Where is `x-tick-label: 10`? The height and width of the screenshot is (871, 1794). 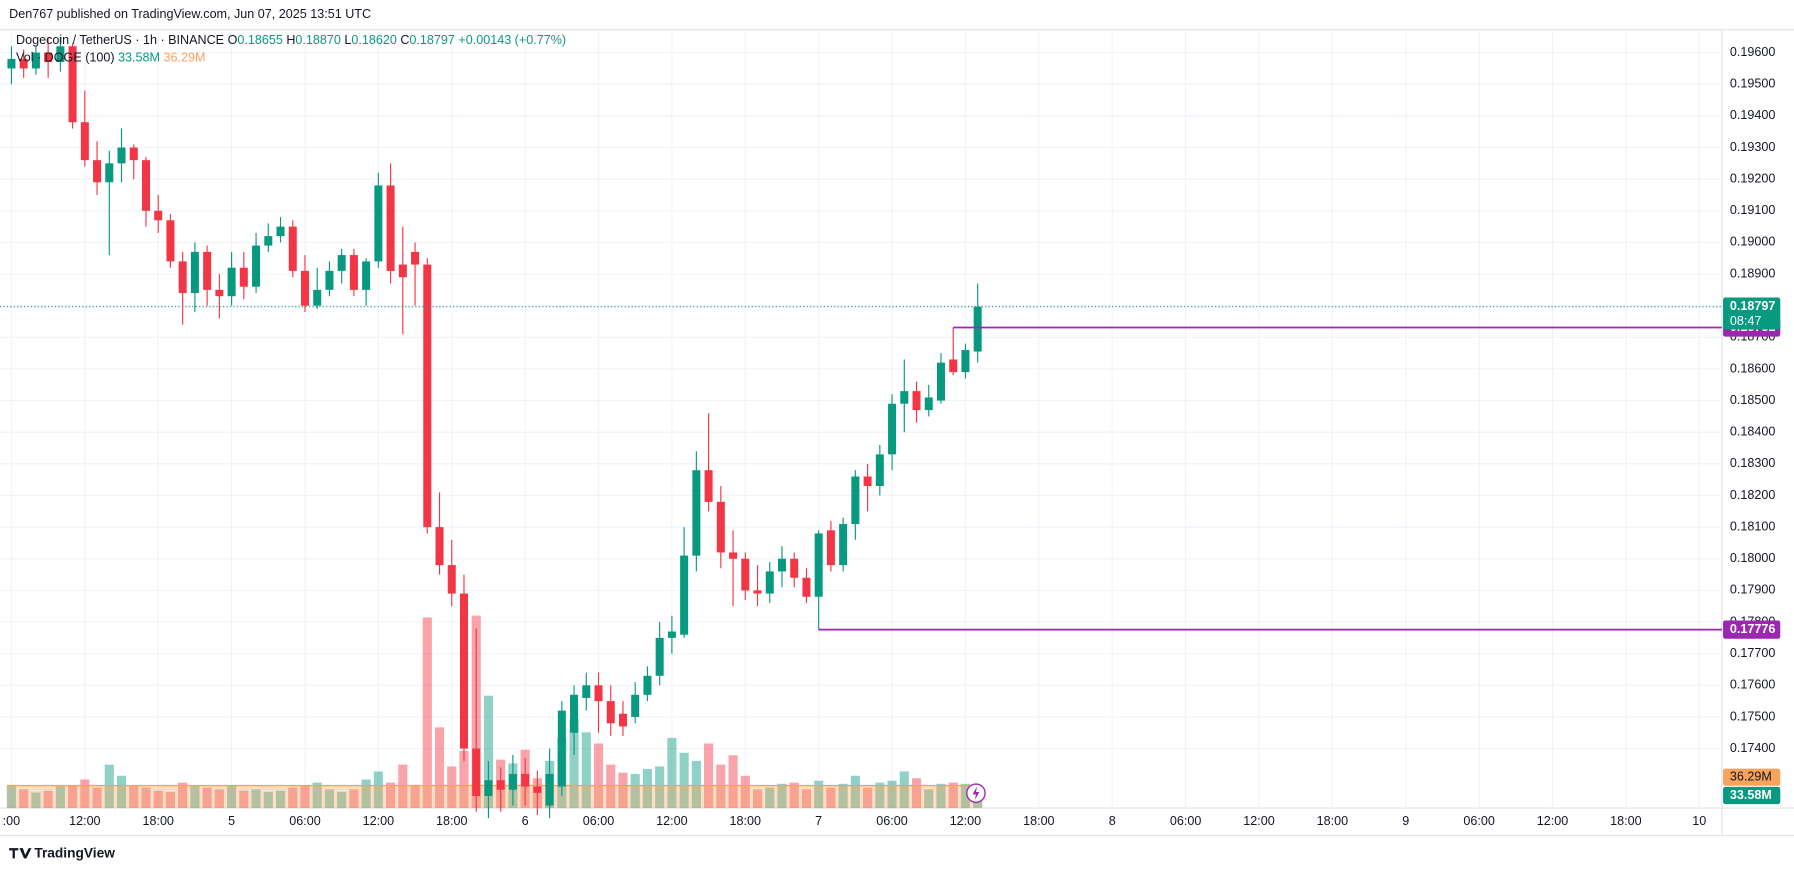 x-tick-label: 10 is located at coordinates (1699, 821).